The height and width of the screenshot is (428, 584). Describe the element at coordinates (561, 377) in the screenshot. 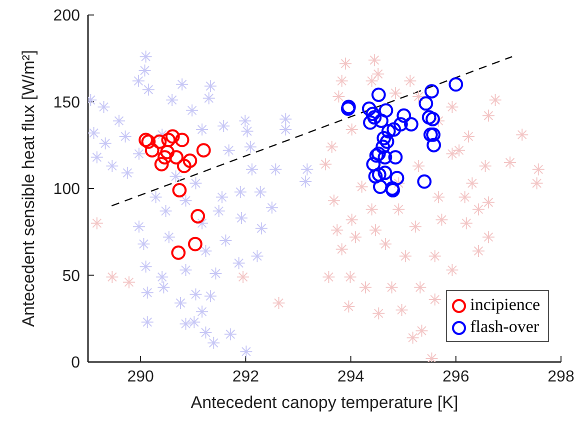

I see `x-tick-label: 298` at that location.